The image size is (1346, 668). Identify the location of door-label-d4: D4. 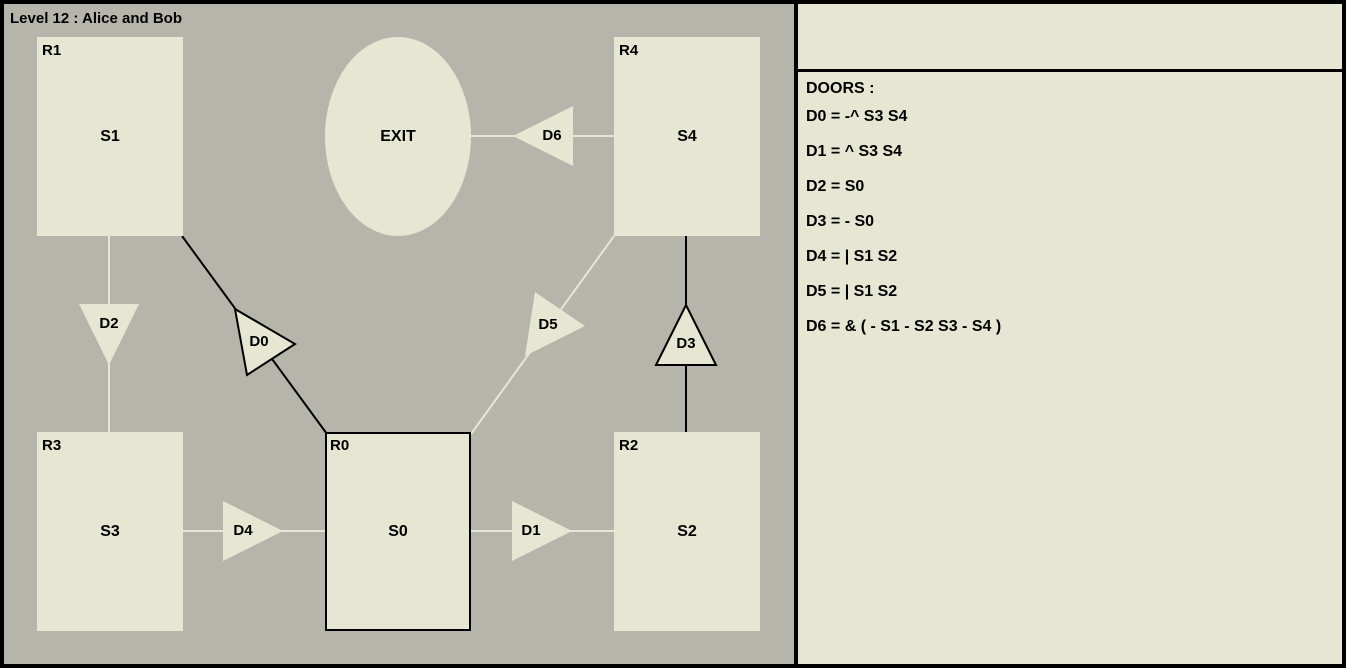
(243, 530).